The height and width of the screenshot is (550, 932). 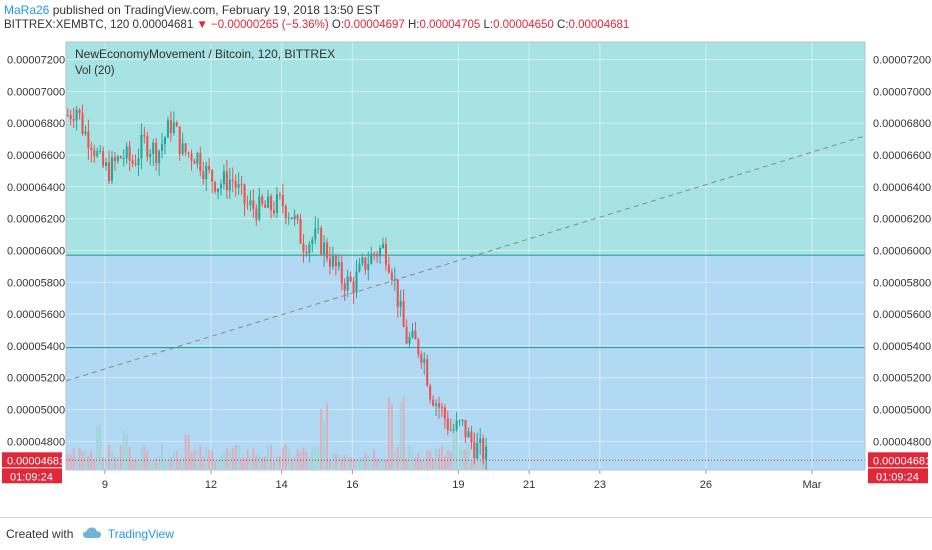 What do you see at coordinates (36, 442) in the screenshot?
I see `y-tick-left-0: 0.00004800` at bounding box center [36, 442].